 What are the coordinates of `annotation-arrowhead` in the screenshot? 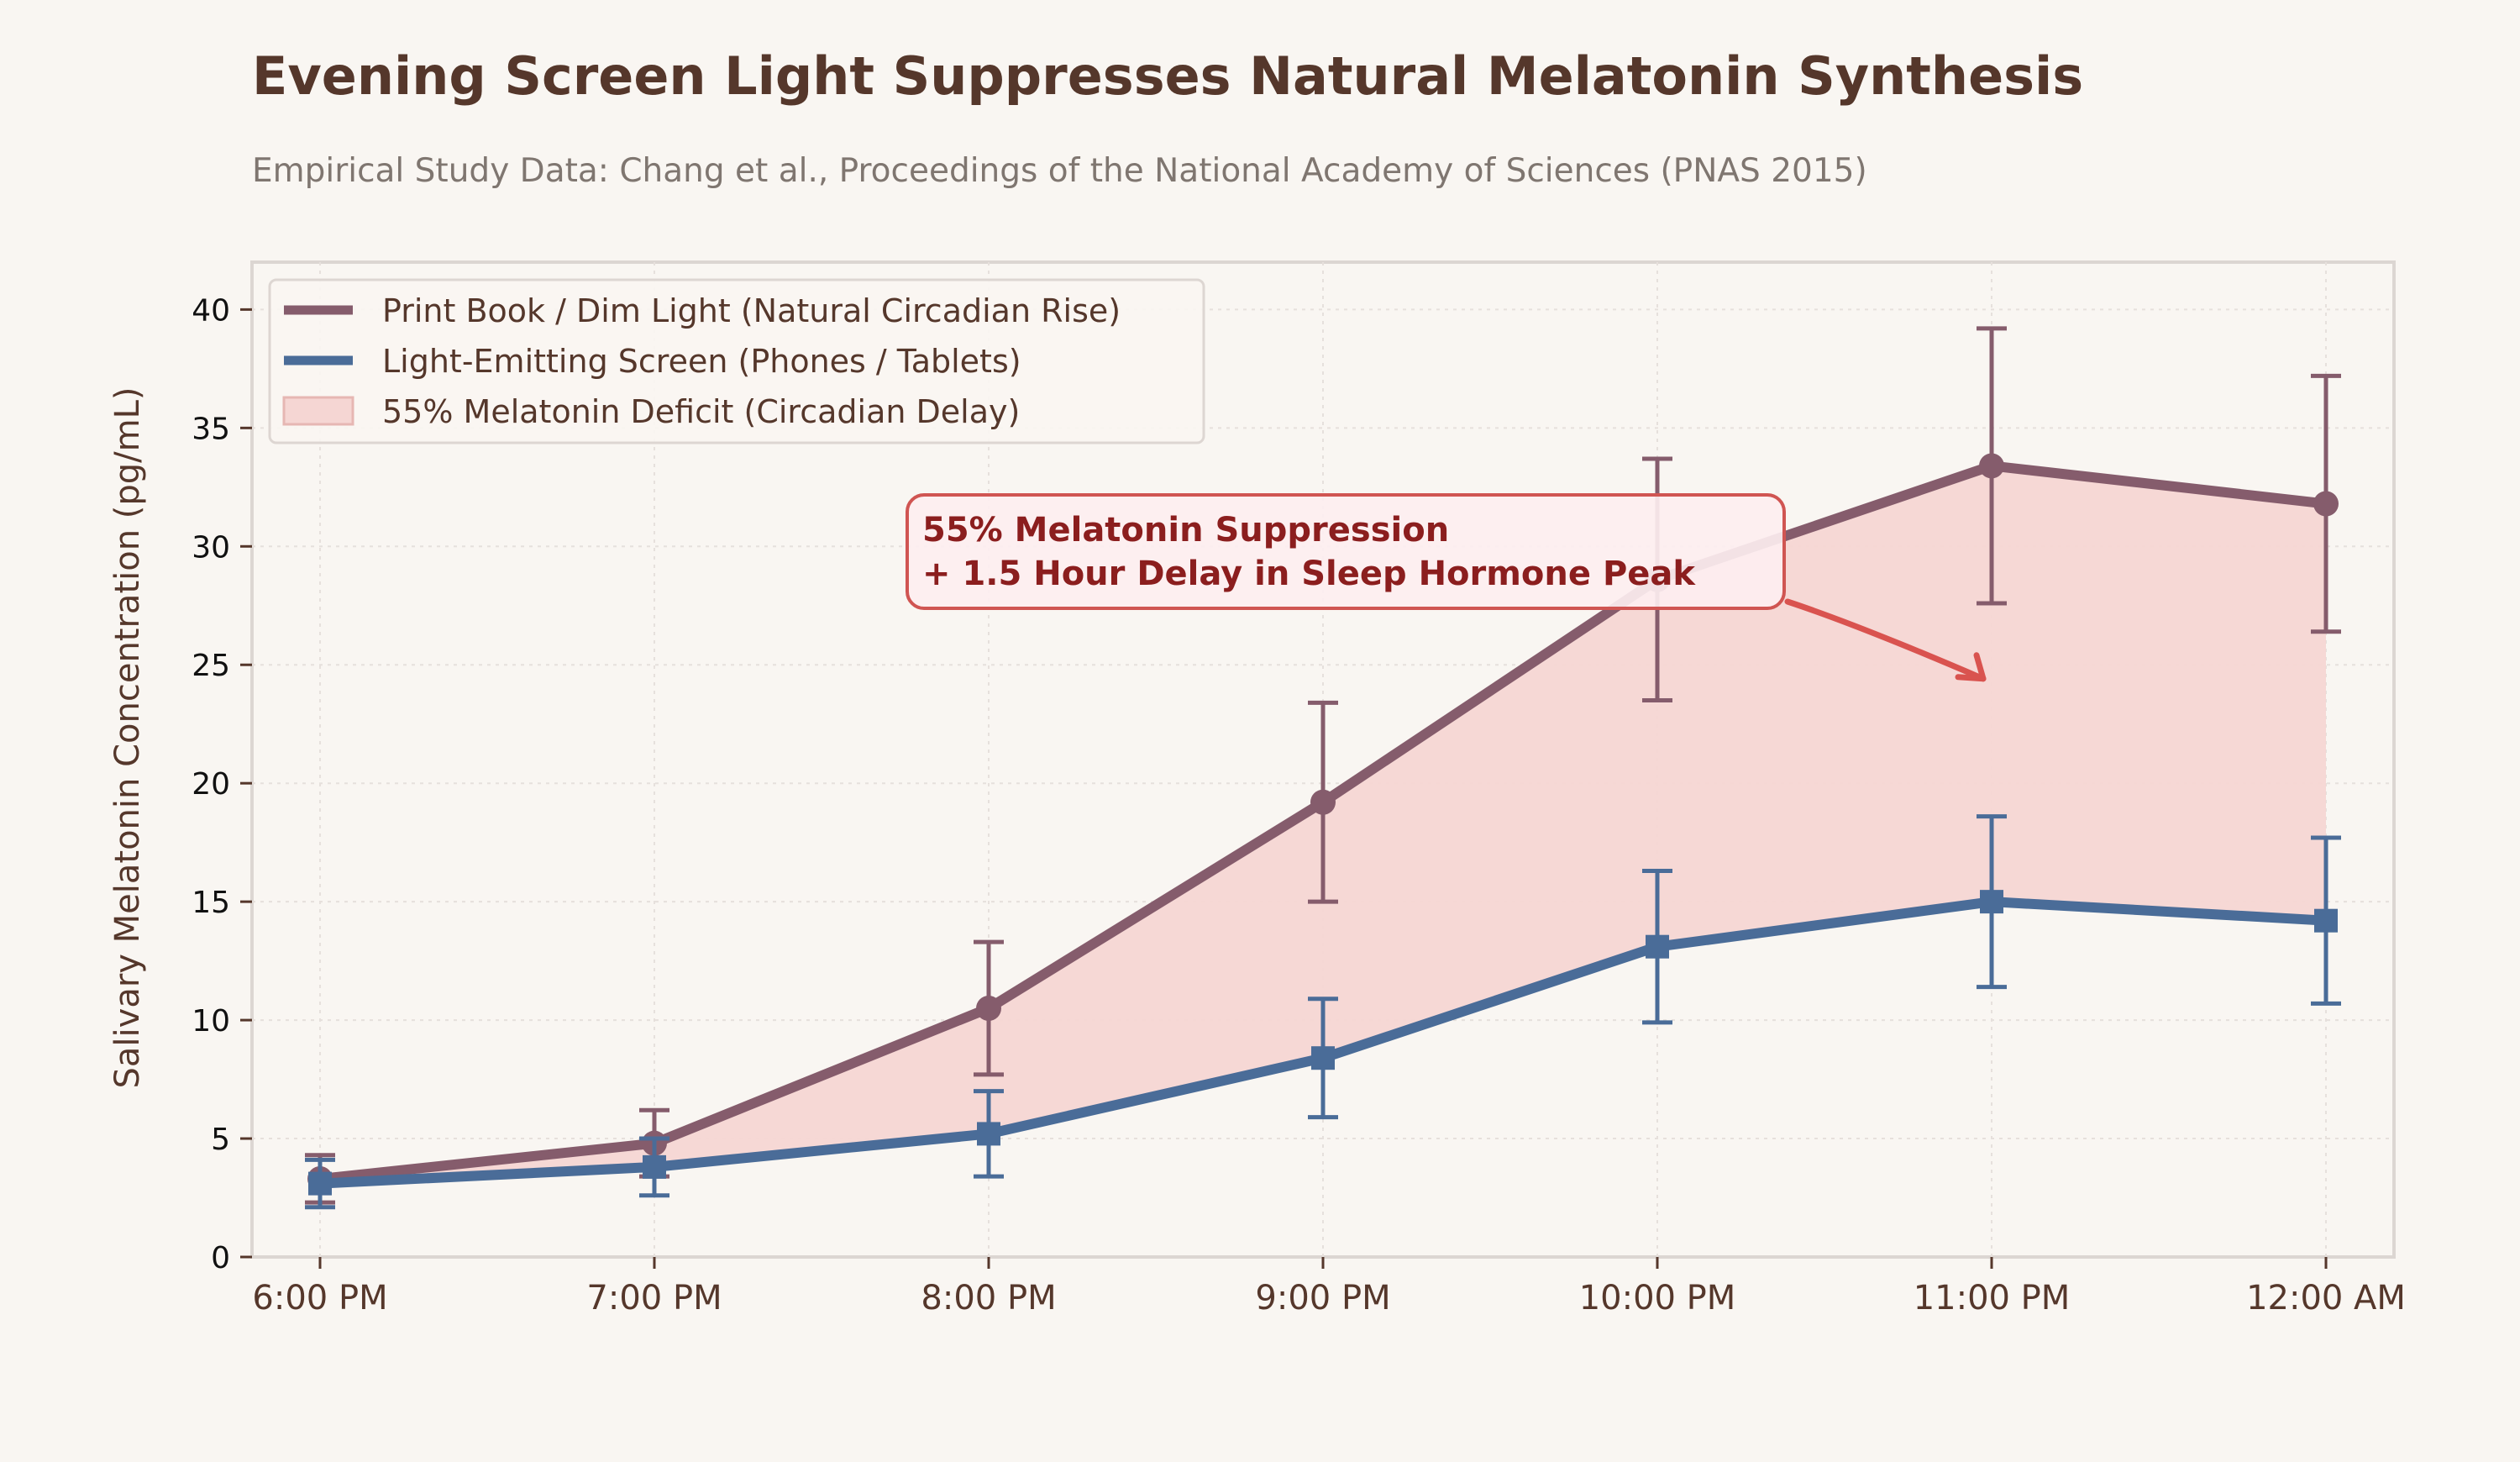 It's located at (1971, 667).